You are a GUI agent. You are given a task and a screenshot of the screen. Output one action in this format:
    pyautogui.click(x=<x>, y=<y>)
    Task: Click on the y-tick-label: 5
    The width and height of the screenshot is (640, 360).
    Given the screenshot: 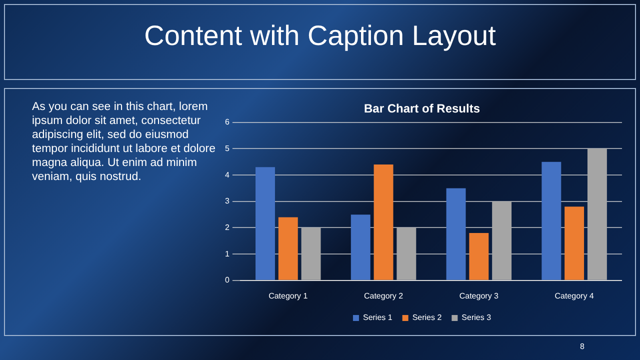 What is the action you would take?
    pyautogui.click(x=227, y=148)
    